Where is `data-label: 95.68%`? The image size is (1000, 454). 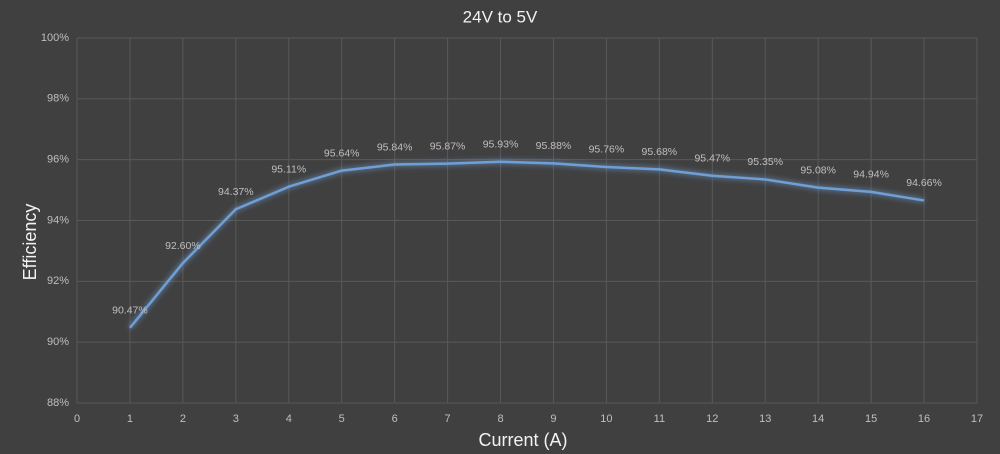
data-label: 95.68% is located at coordinates (660, 152).